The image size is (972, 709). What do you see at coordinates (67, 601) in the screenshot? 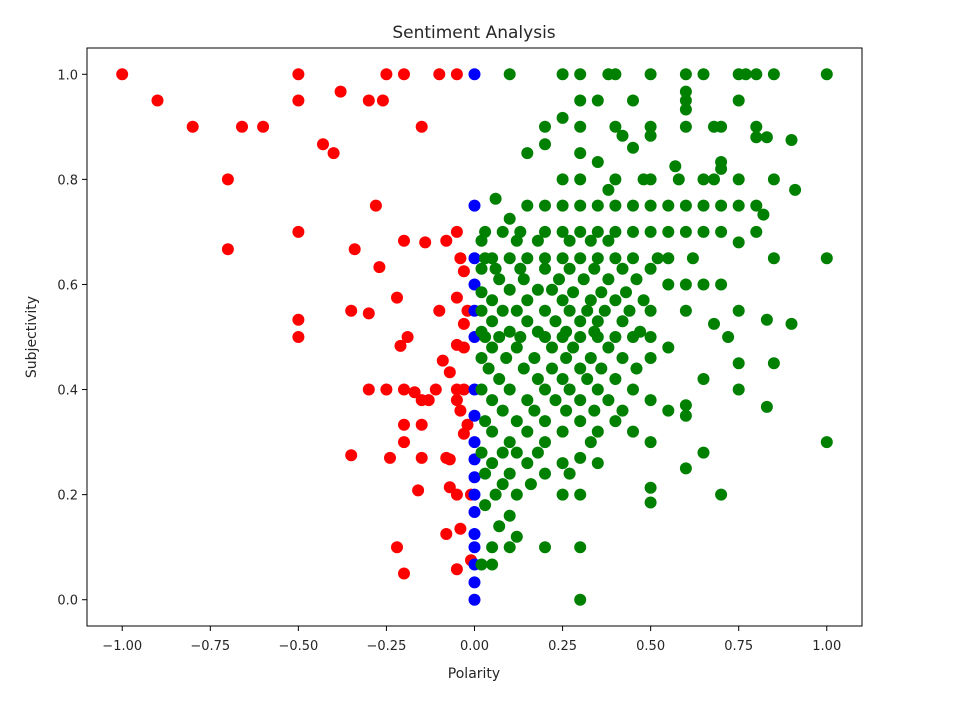
I see `y-tick-label: 0.0` at bounding box center [67, 601].